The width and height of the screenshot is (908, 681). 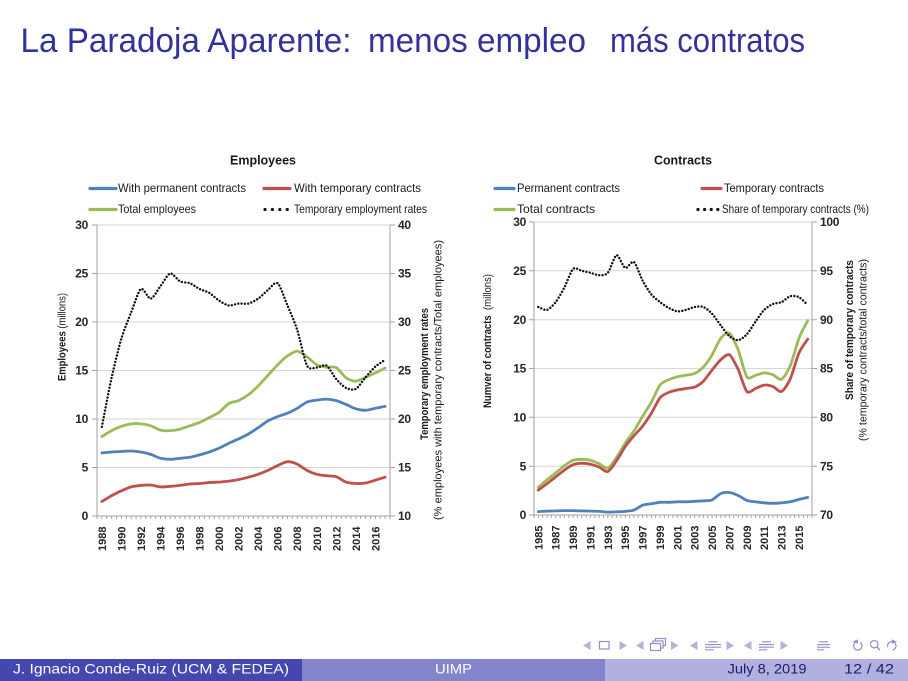 I want to click on svg-text:J. Ignacio Conde-Ruiz (UCM & F: J. Ignacio Conde-Ruiz (UCM & FEDEA), so click(x=151, y=669).